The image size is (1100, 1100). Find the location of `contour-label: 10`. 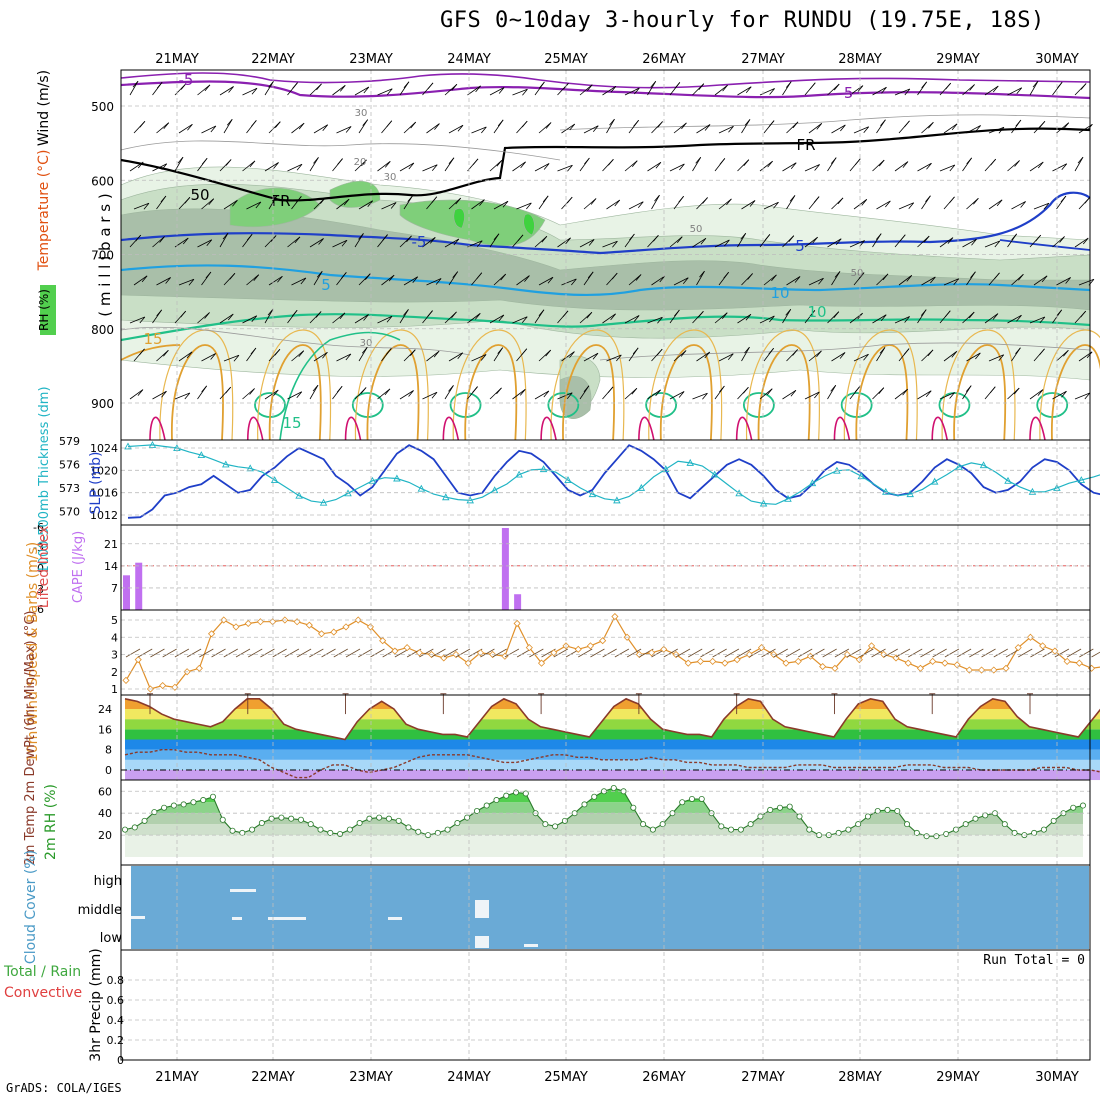

contour-label: 10 is located at coordinates (816, 312).